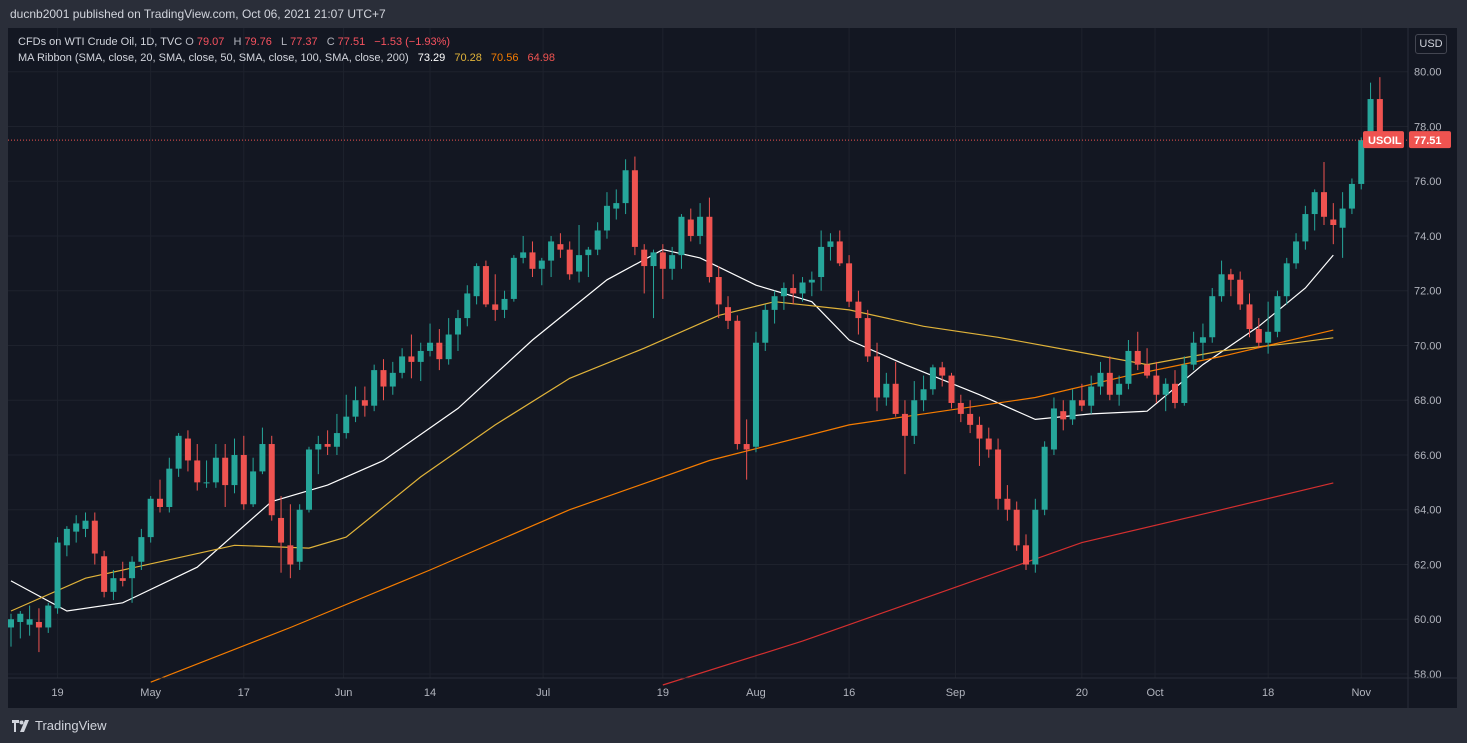  What do you see at coordinates (1407, 140) in the screenshot?
I see `price-tag: USOIL 77.51` at bounding box center [1407, 140].